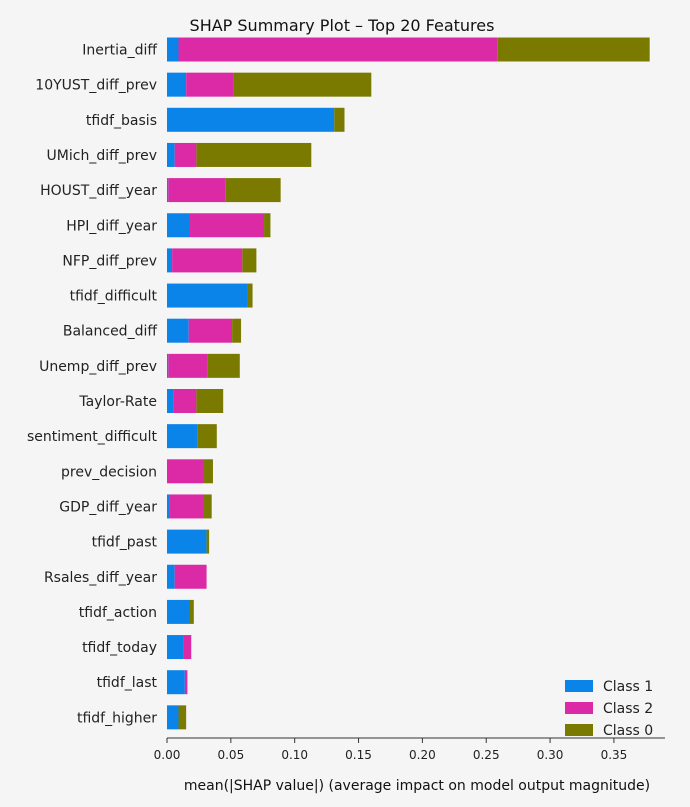 Image resolution: width=690 pixels, height=807 pixels. What do you see at coordinates (114, 297) in the screenshot?
I see `y-tick-label: tfidf_difficult` at bounding box center [114, 297].